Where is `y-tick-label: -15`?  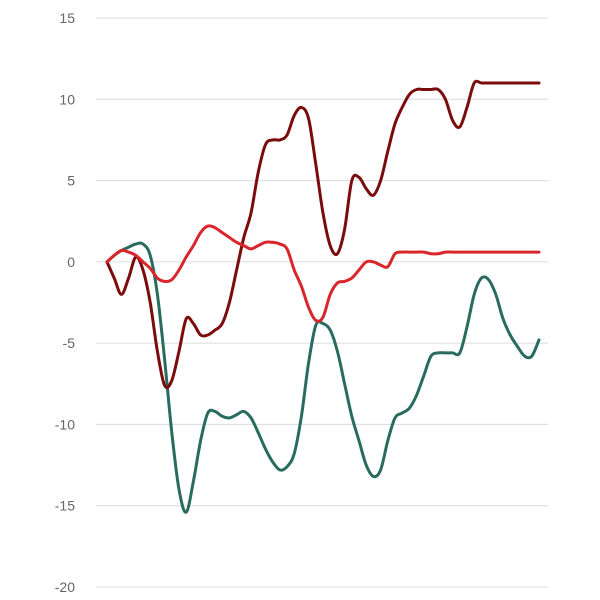 y-tick-label: -15 is located at coordinates (65, 506).